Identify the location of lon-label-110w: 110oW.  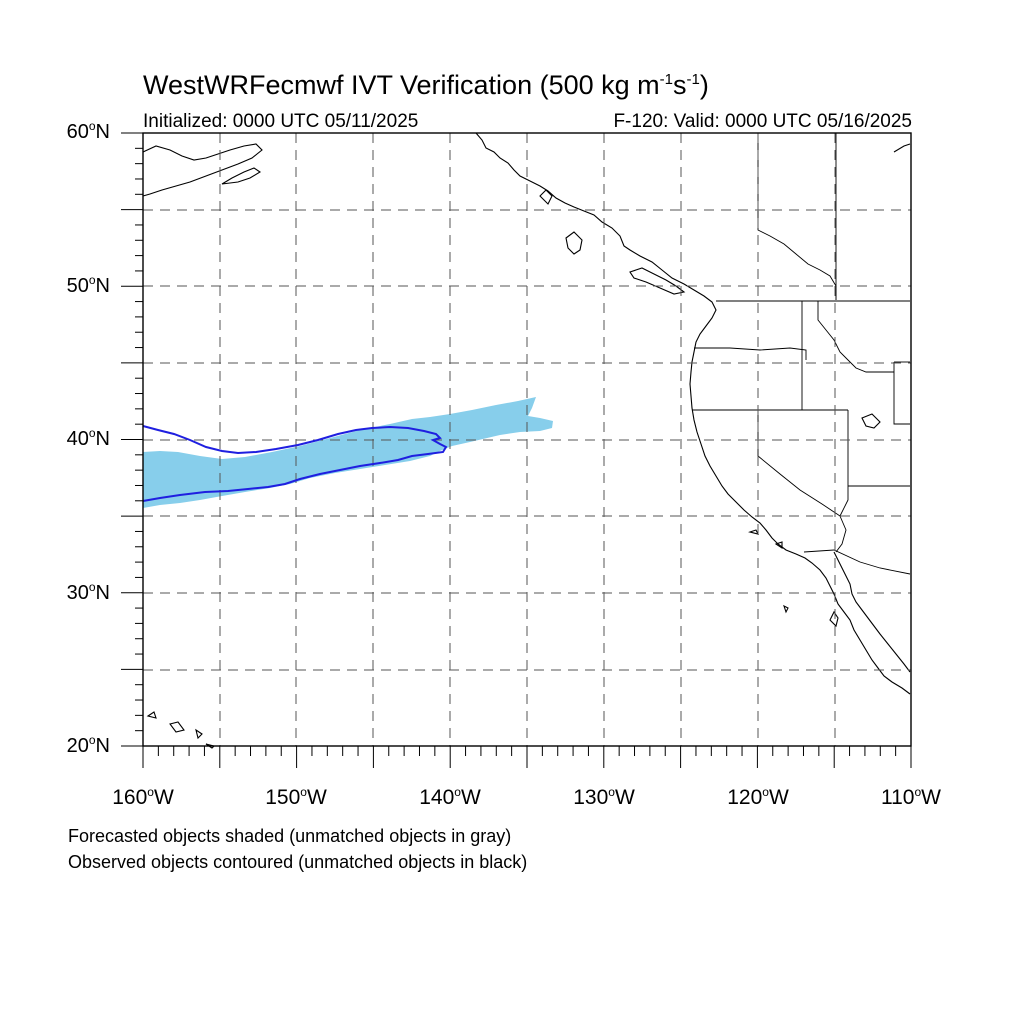
(911, 797).